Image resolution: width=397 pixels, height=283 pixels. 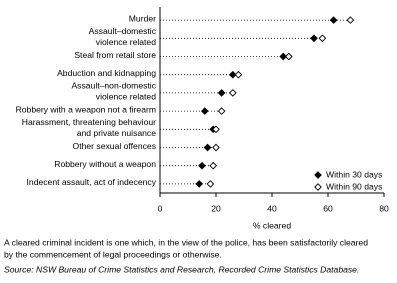 I want to click on category-label: Assault–domestic, so click(x=123, y=31).